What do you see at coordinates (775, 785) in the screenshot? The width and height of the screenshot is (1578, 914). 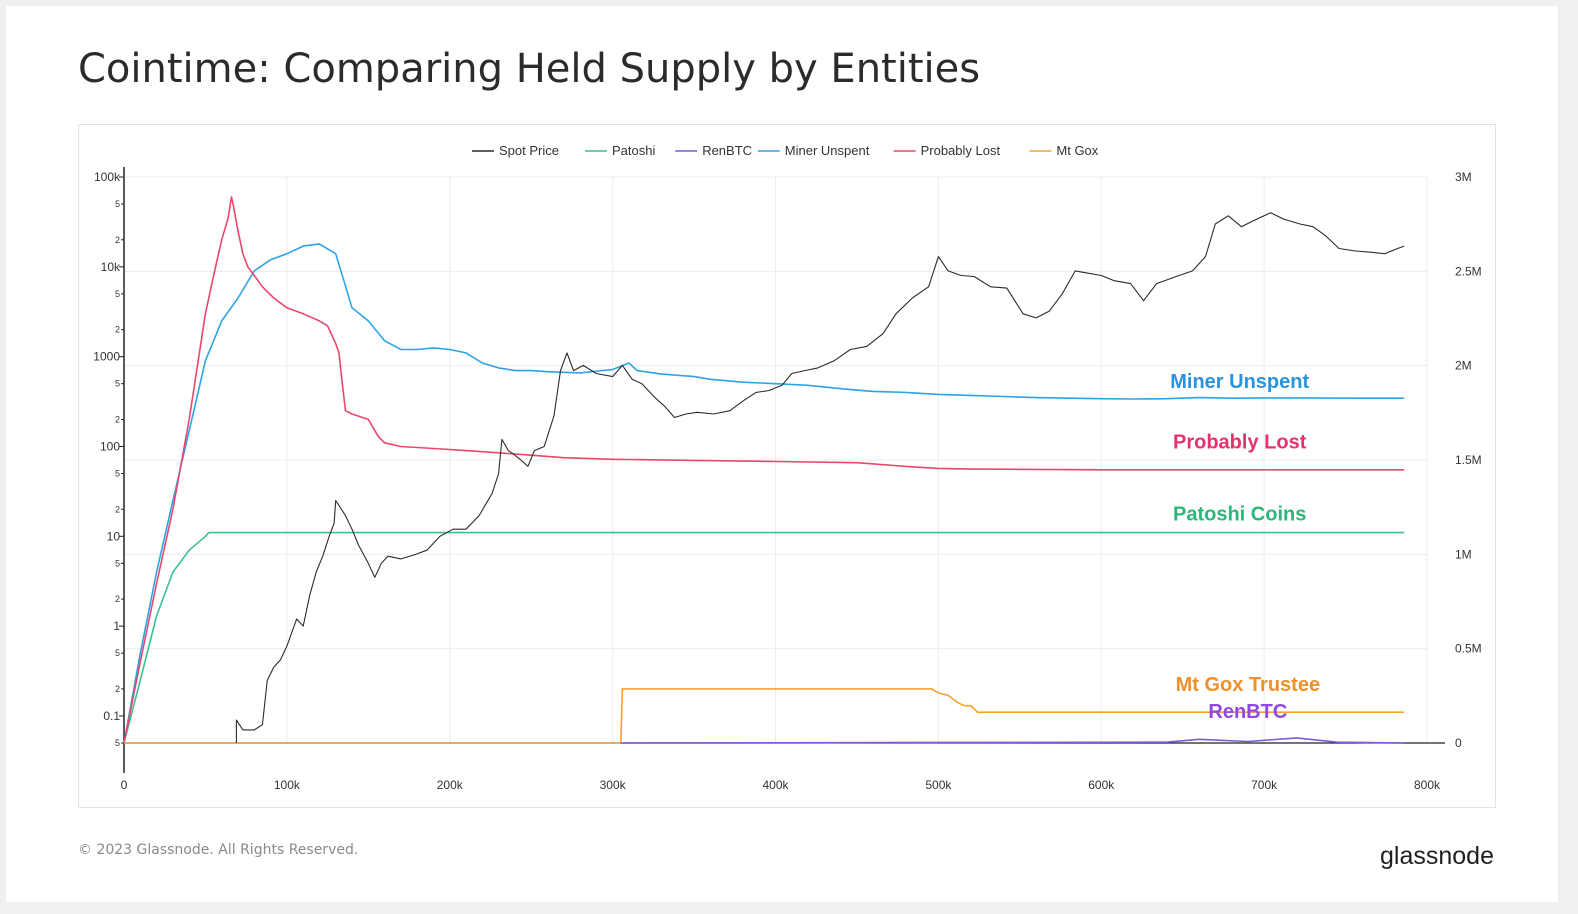 I see `x-tick-label: 400k` at bounding box center [775, 785].